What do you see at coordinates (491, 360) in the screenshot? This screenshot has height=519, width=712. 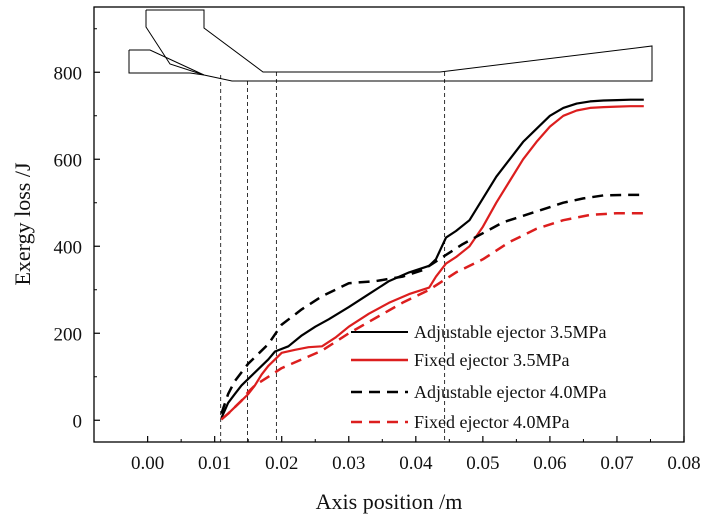 I see `legend-label-fixed-3-5: Fixed ejector 3.5MPa` at bounding box center [491, 360].